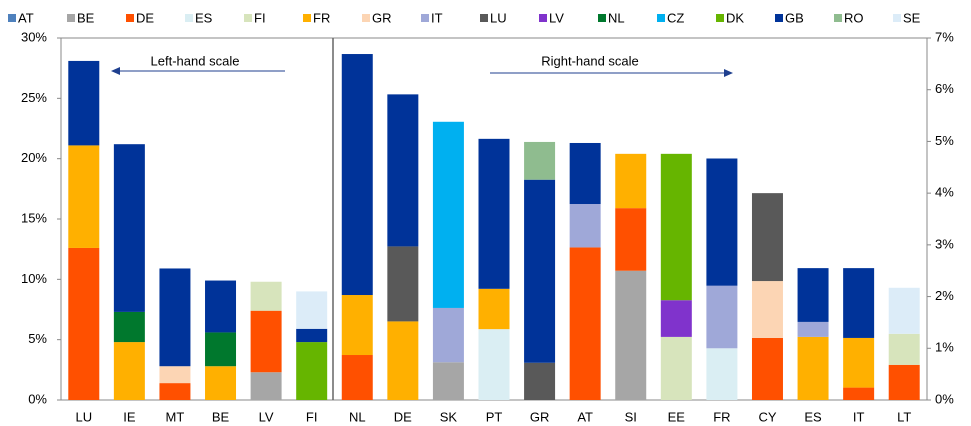 This screenshot has width=971, height=426. Describe the element at coordinates (735, 17) in the screenshot. I see `legend-label: DK` at that location.